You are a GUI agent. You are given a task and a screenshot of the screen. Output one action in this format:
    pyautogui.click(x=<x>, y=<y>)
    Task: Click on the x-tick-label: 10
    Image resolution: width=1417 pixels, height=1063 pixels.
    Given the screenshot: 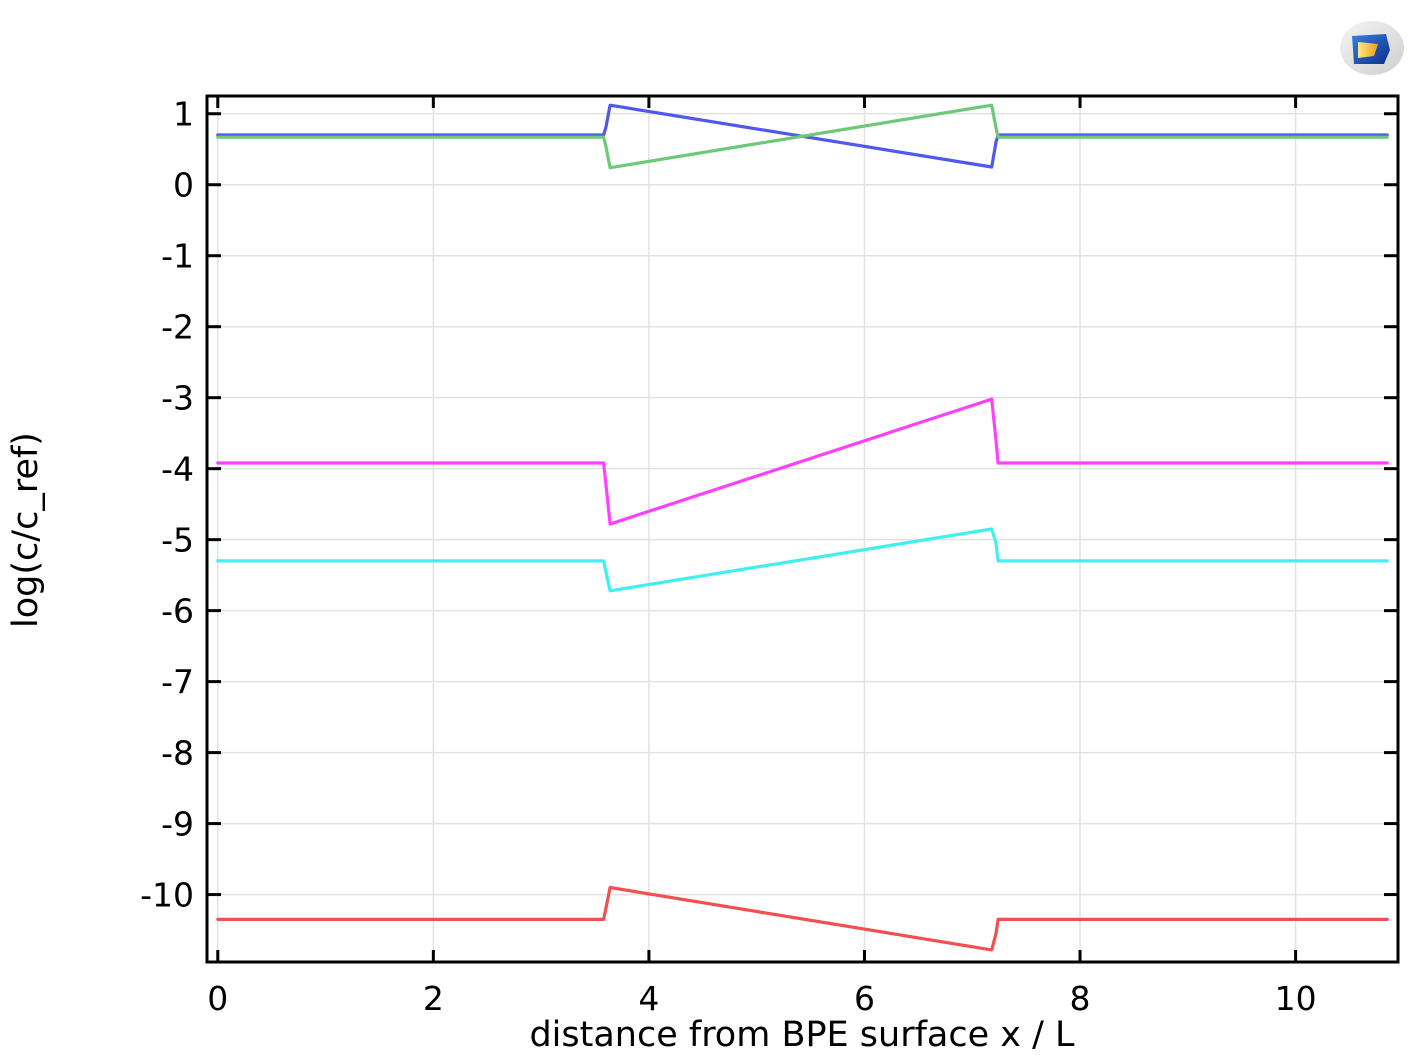 What is the action you would take?
    pyautogui.click(x=1296, y=998)
    